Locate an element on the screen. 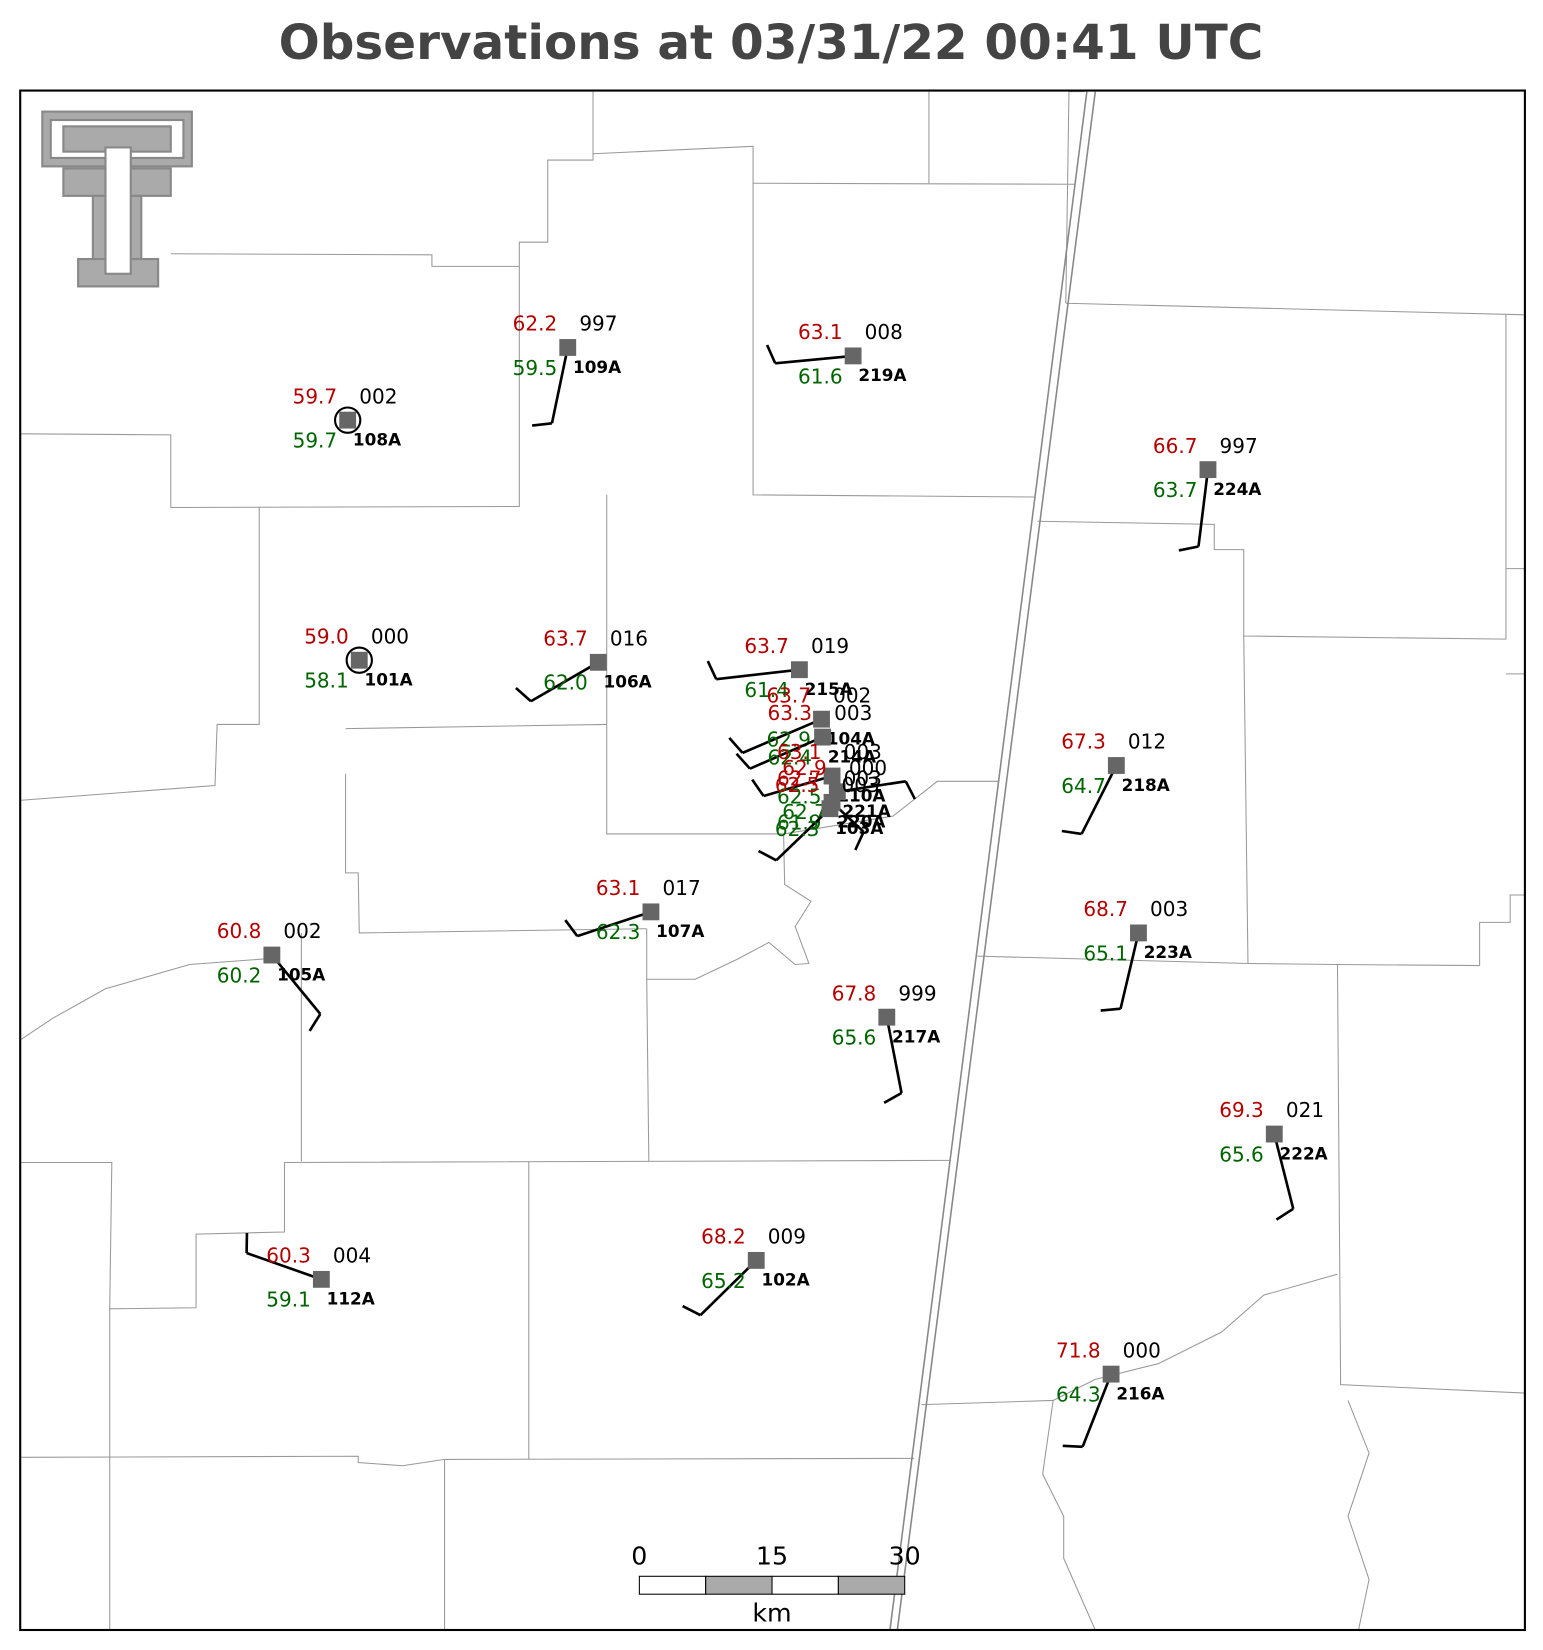  dewpoint: 59.7 is located at coordinates (315, 441).